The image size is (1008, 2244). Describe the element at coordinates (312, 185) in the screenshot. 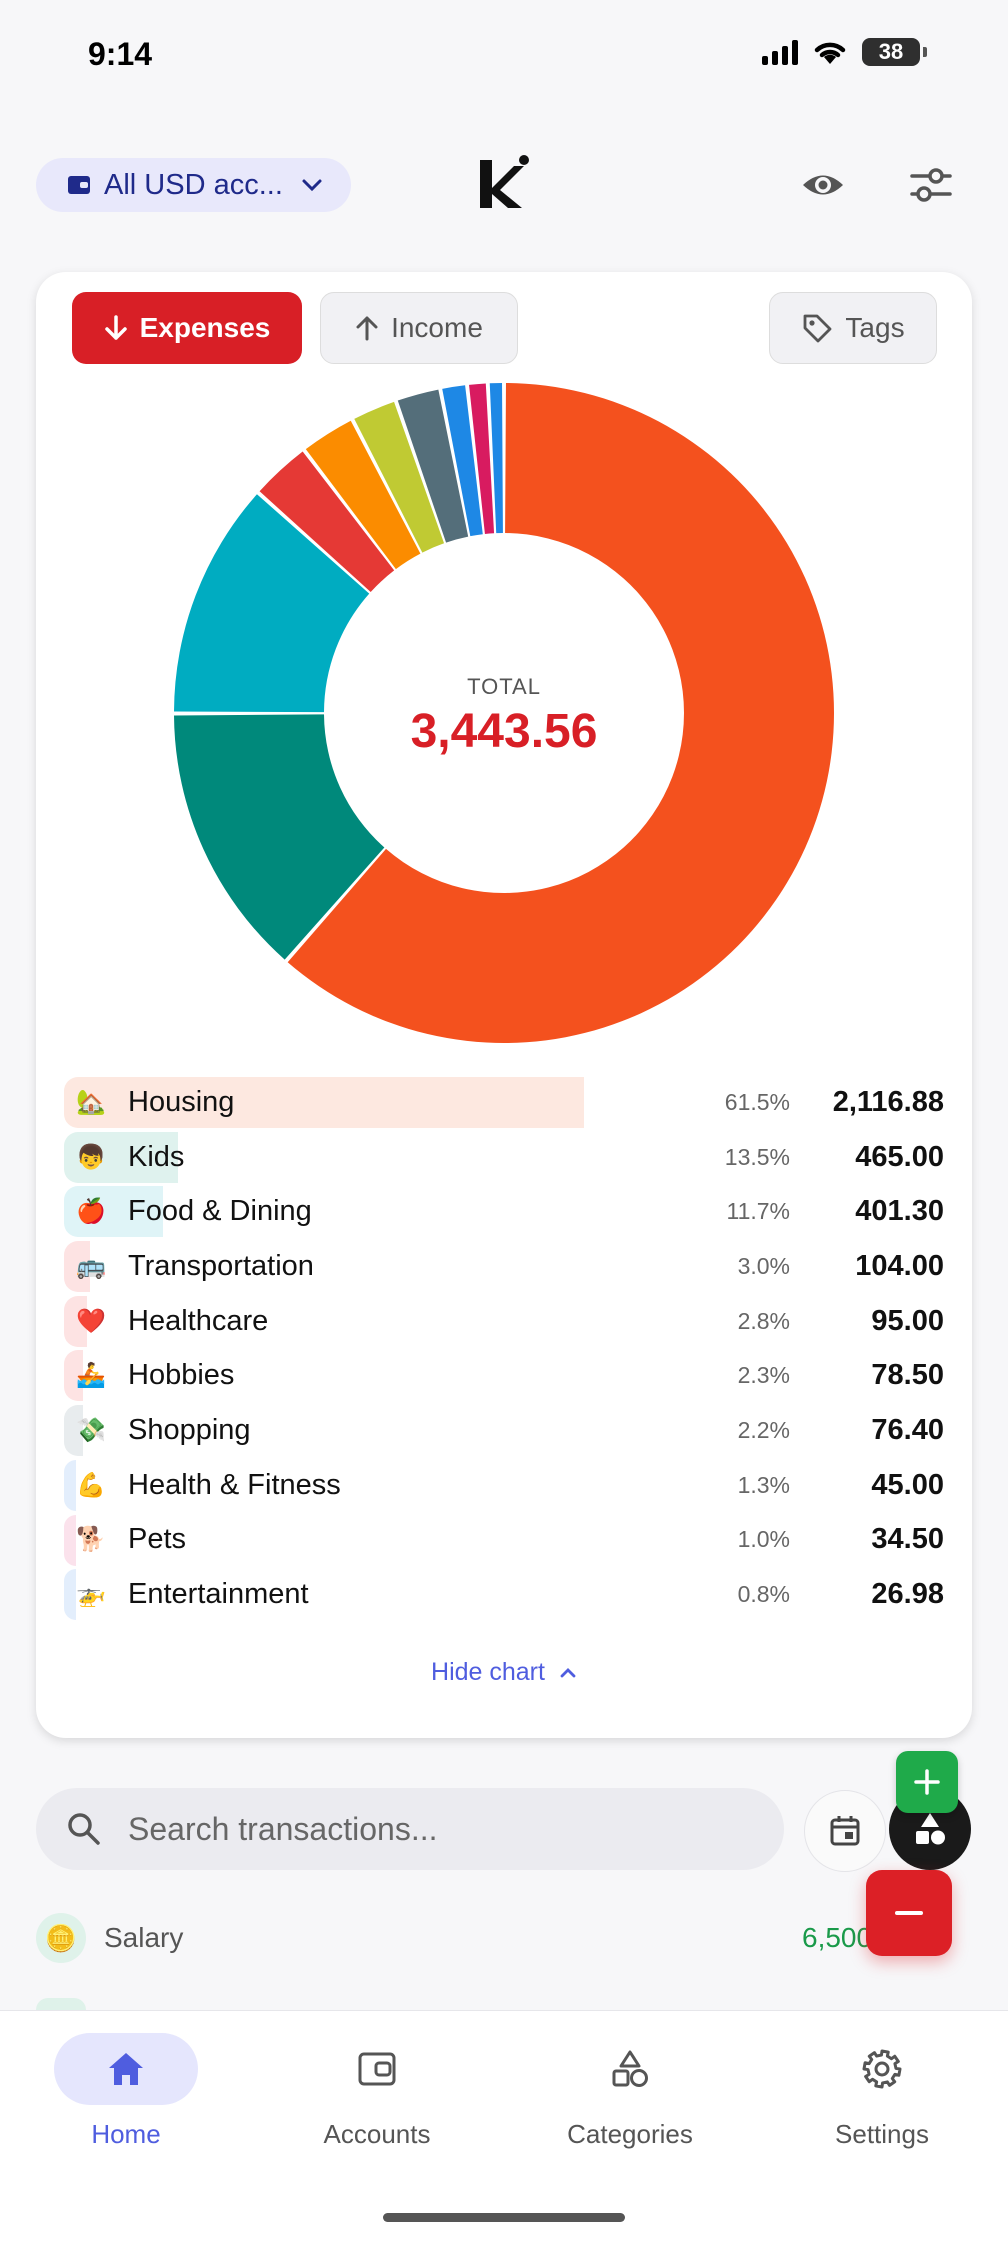

I see `chevron-down-icon` at that location.